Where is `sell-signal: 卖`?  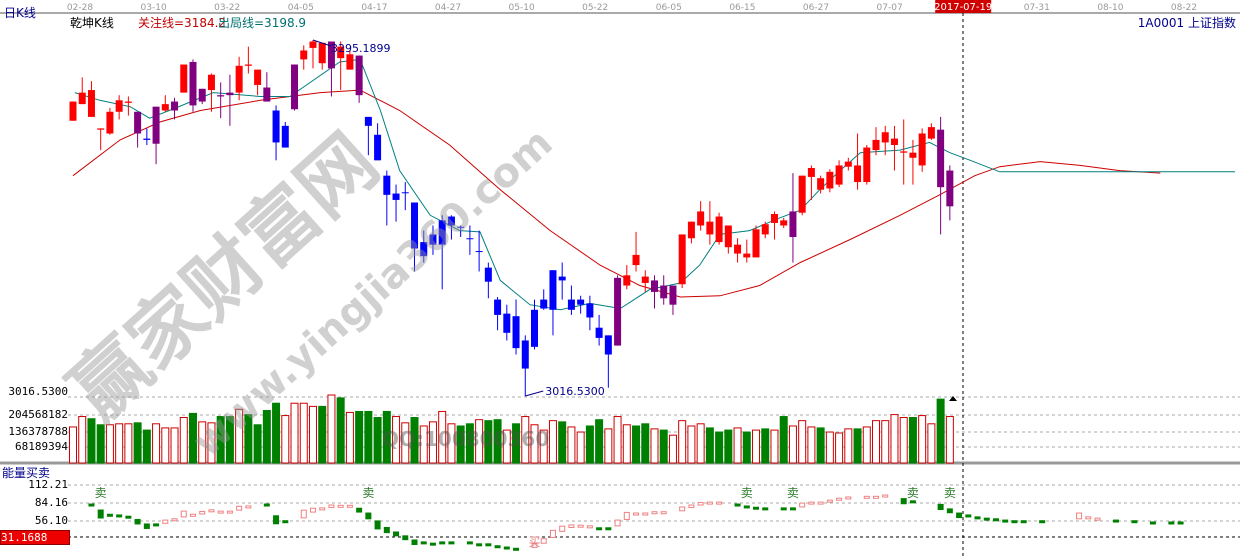 sell-signal: 卖 is located at coordinates (793, 493).